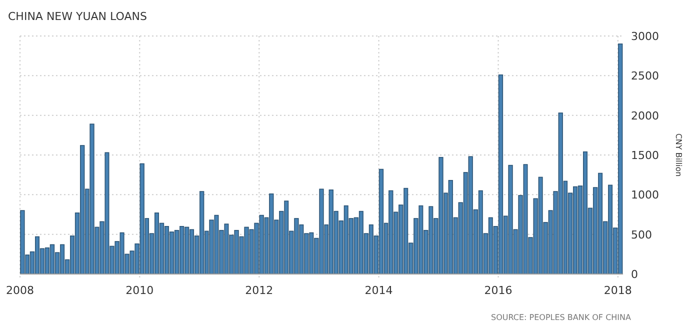 This screenshot has height=328, width=699. I want to click on x-tick-label: 2008, so click(20, 290).